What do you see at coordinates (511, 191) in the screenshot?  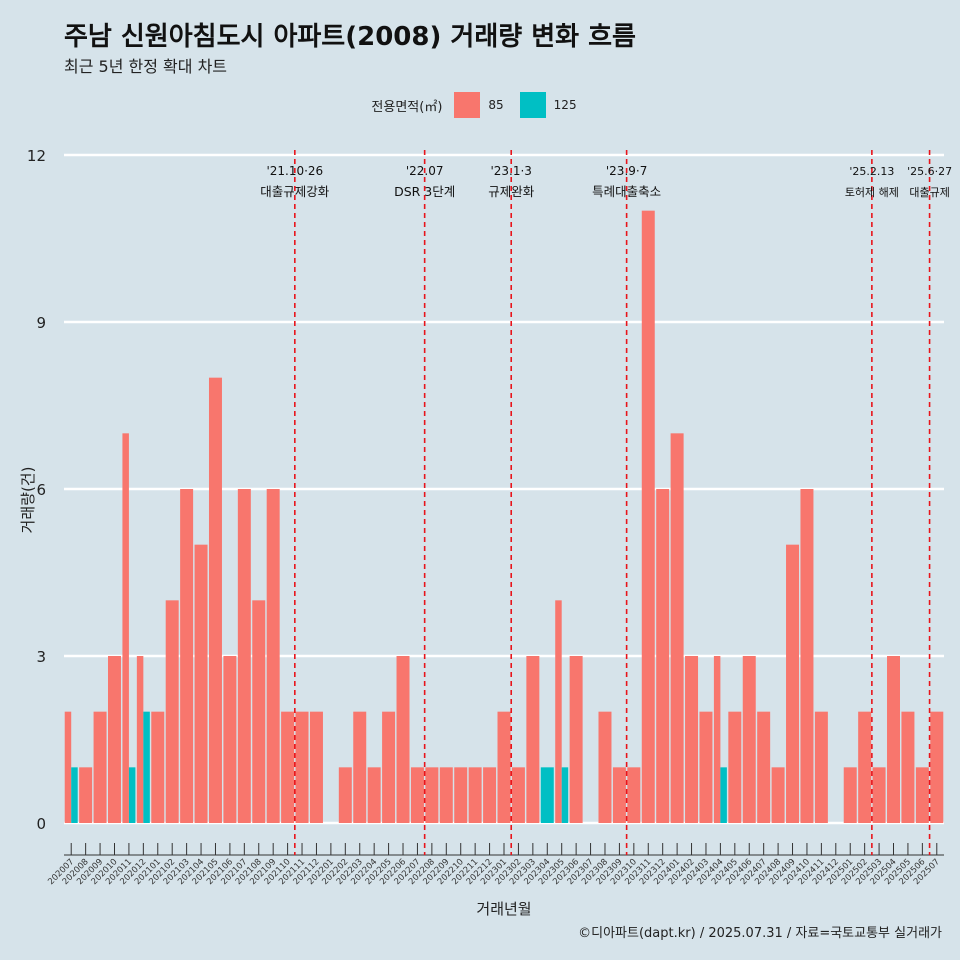 I see `event-label: 규제완화` at bounding box center [511, 191].